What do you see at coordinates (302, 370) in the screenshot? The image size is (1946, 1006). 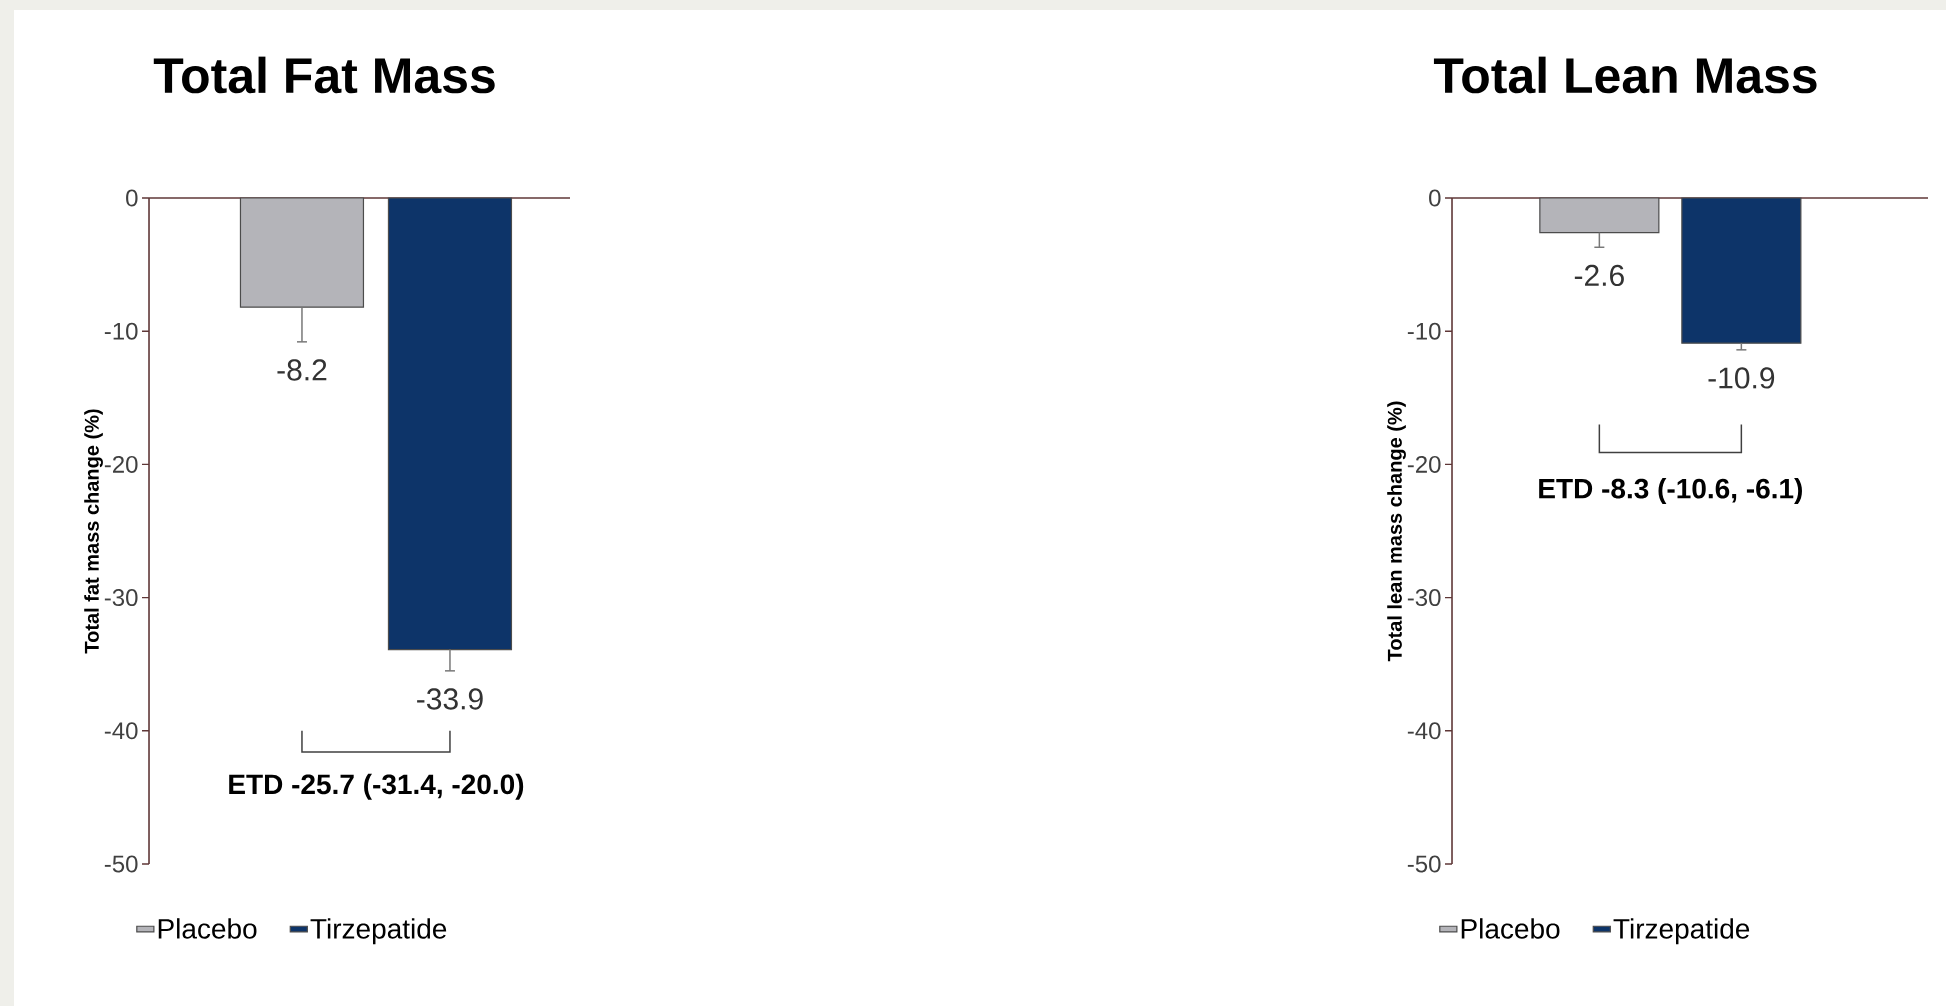 I see `data-label: -8.2` at bounding box center [302, 370].